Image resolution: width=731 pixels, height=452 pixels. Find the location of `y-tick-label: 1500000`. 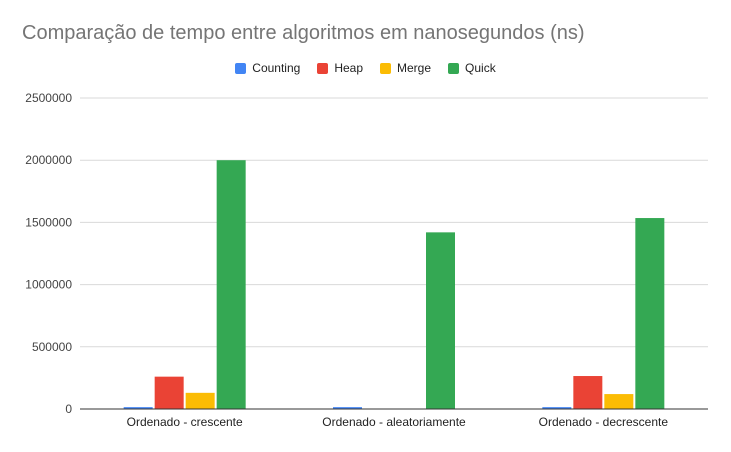

y-tick-label: 1500000 is located at coordinates (48, 222).